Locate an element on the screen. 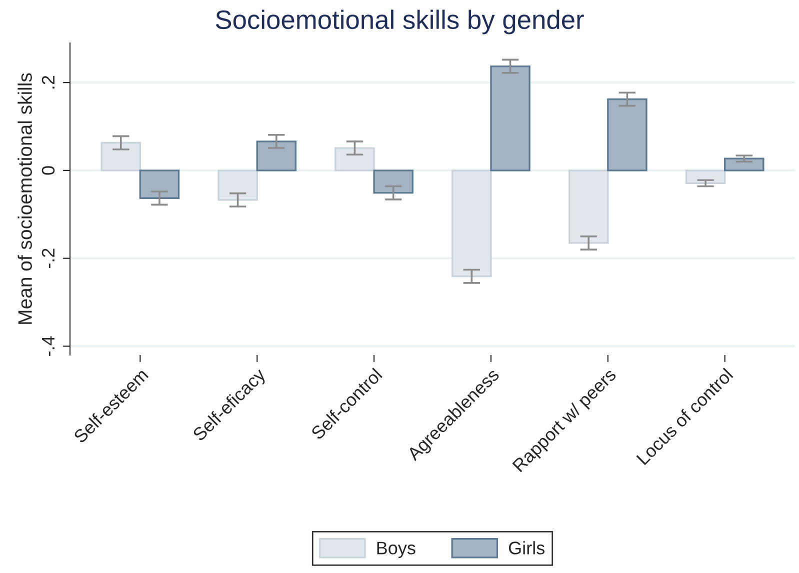 The image size is (799, 573). y-axis-title: Mean of socioemotional skills is located at coordinates (25, 198).